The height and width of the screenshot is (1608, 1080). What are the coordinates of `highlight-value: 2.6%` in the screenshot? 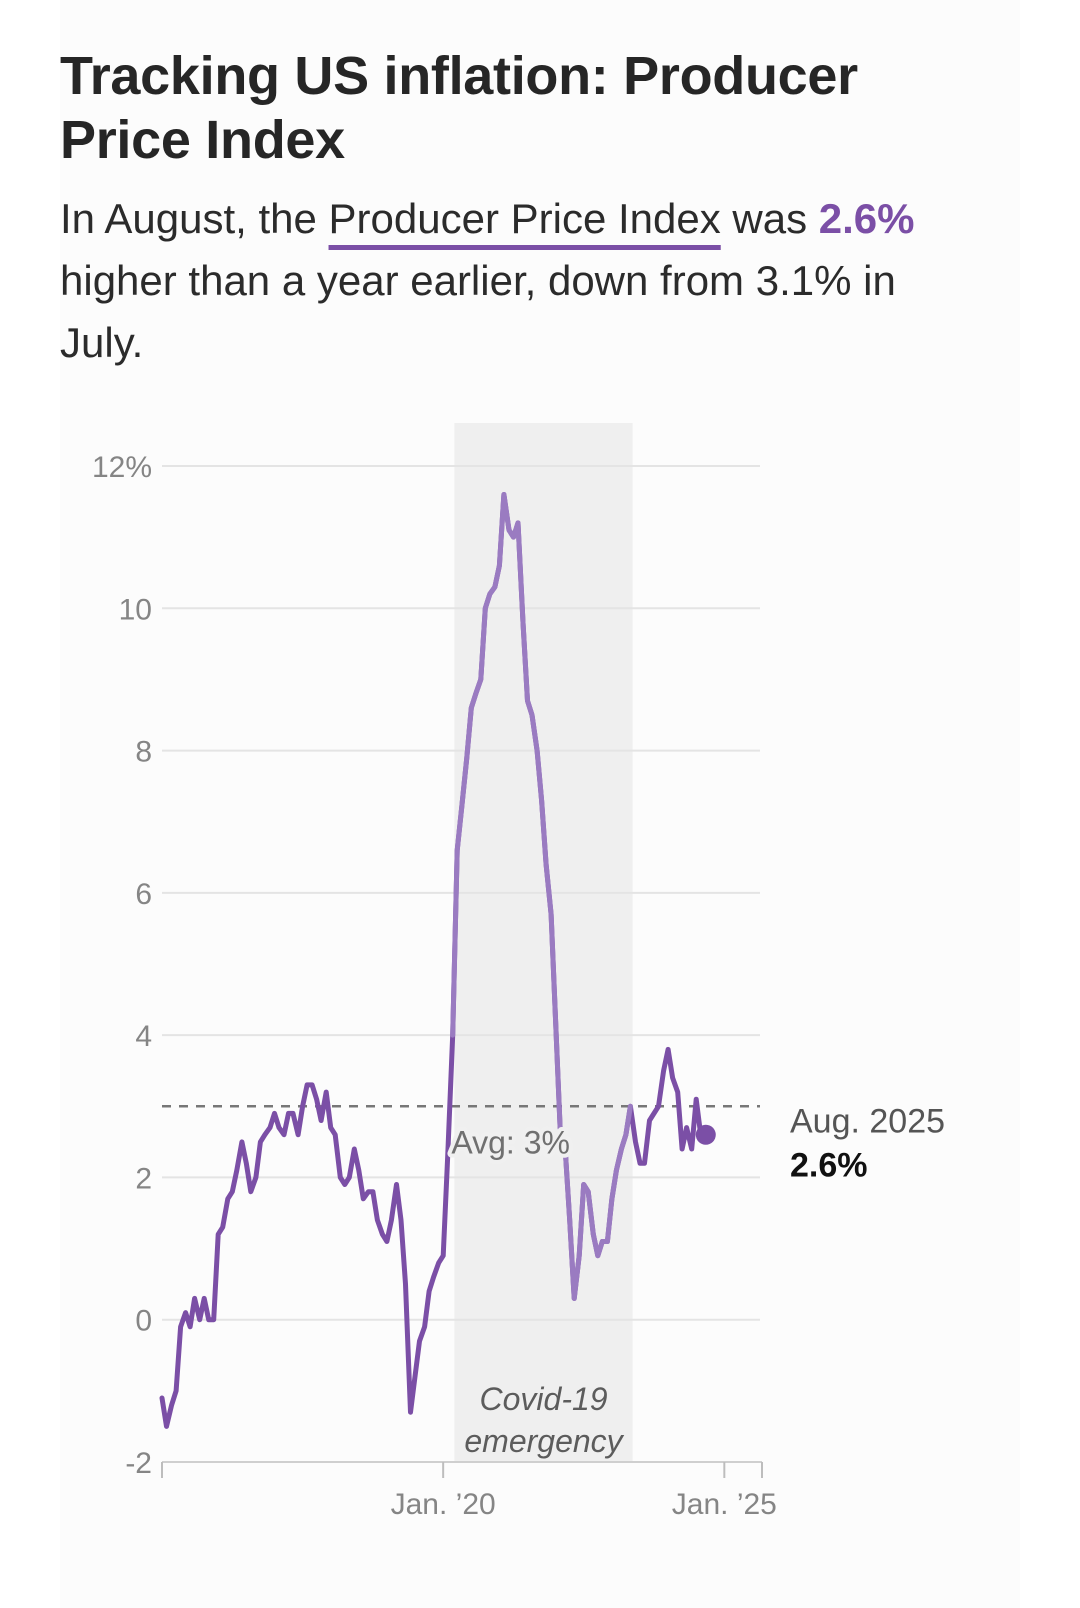 It's located at (866, 218).